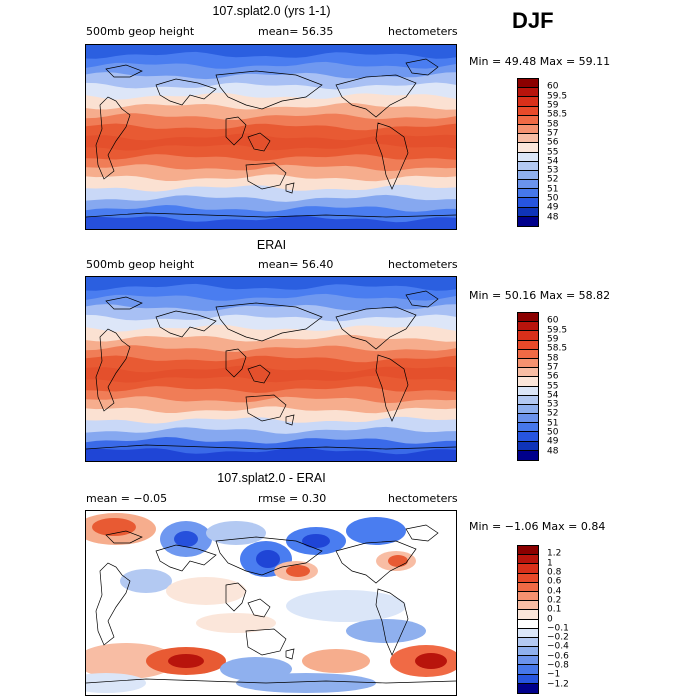 Image resolution: width=700 pixels, height=700 pixels. I want to click on panel2-map, so click(271, 369).